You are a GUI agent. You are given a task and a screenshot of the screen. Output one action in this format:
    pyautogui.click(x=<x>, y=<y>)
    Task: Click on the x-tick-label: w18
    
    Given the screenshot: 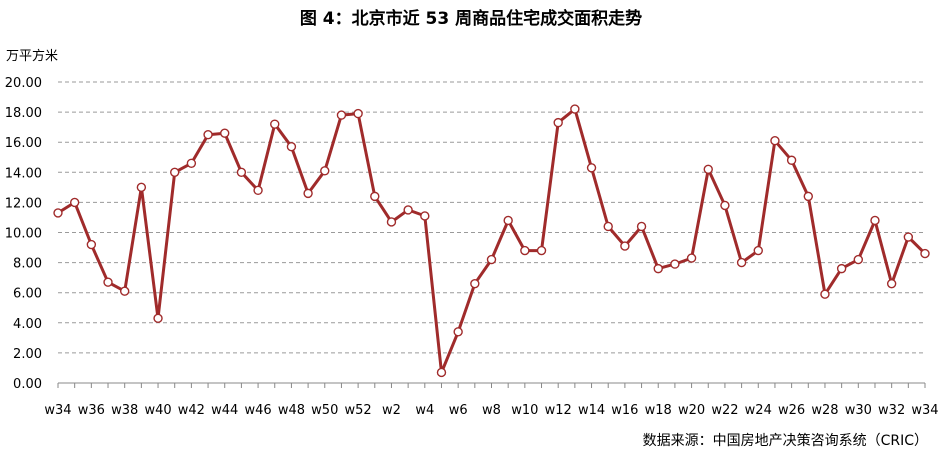 What is the action you would take?
    pyautogui.click(x=658, y=410)
    